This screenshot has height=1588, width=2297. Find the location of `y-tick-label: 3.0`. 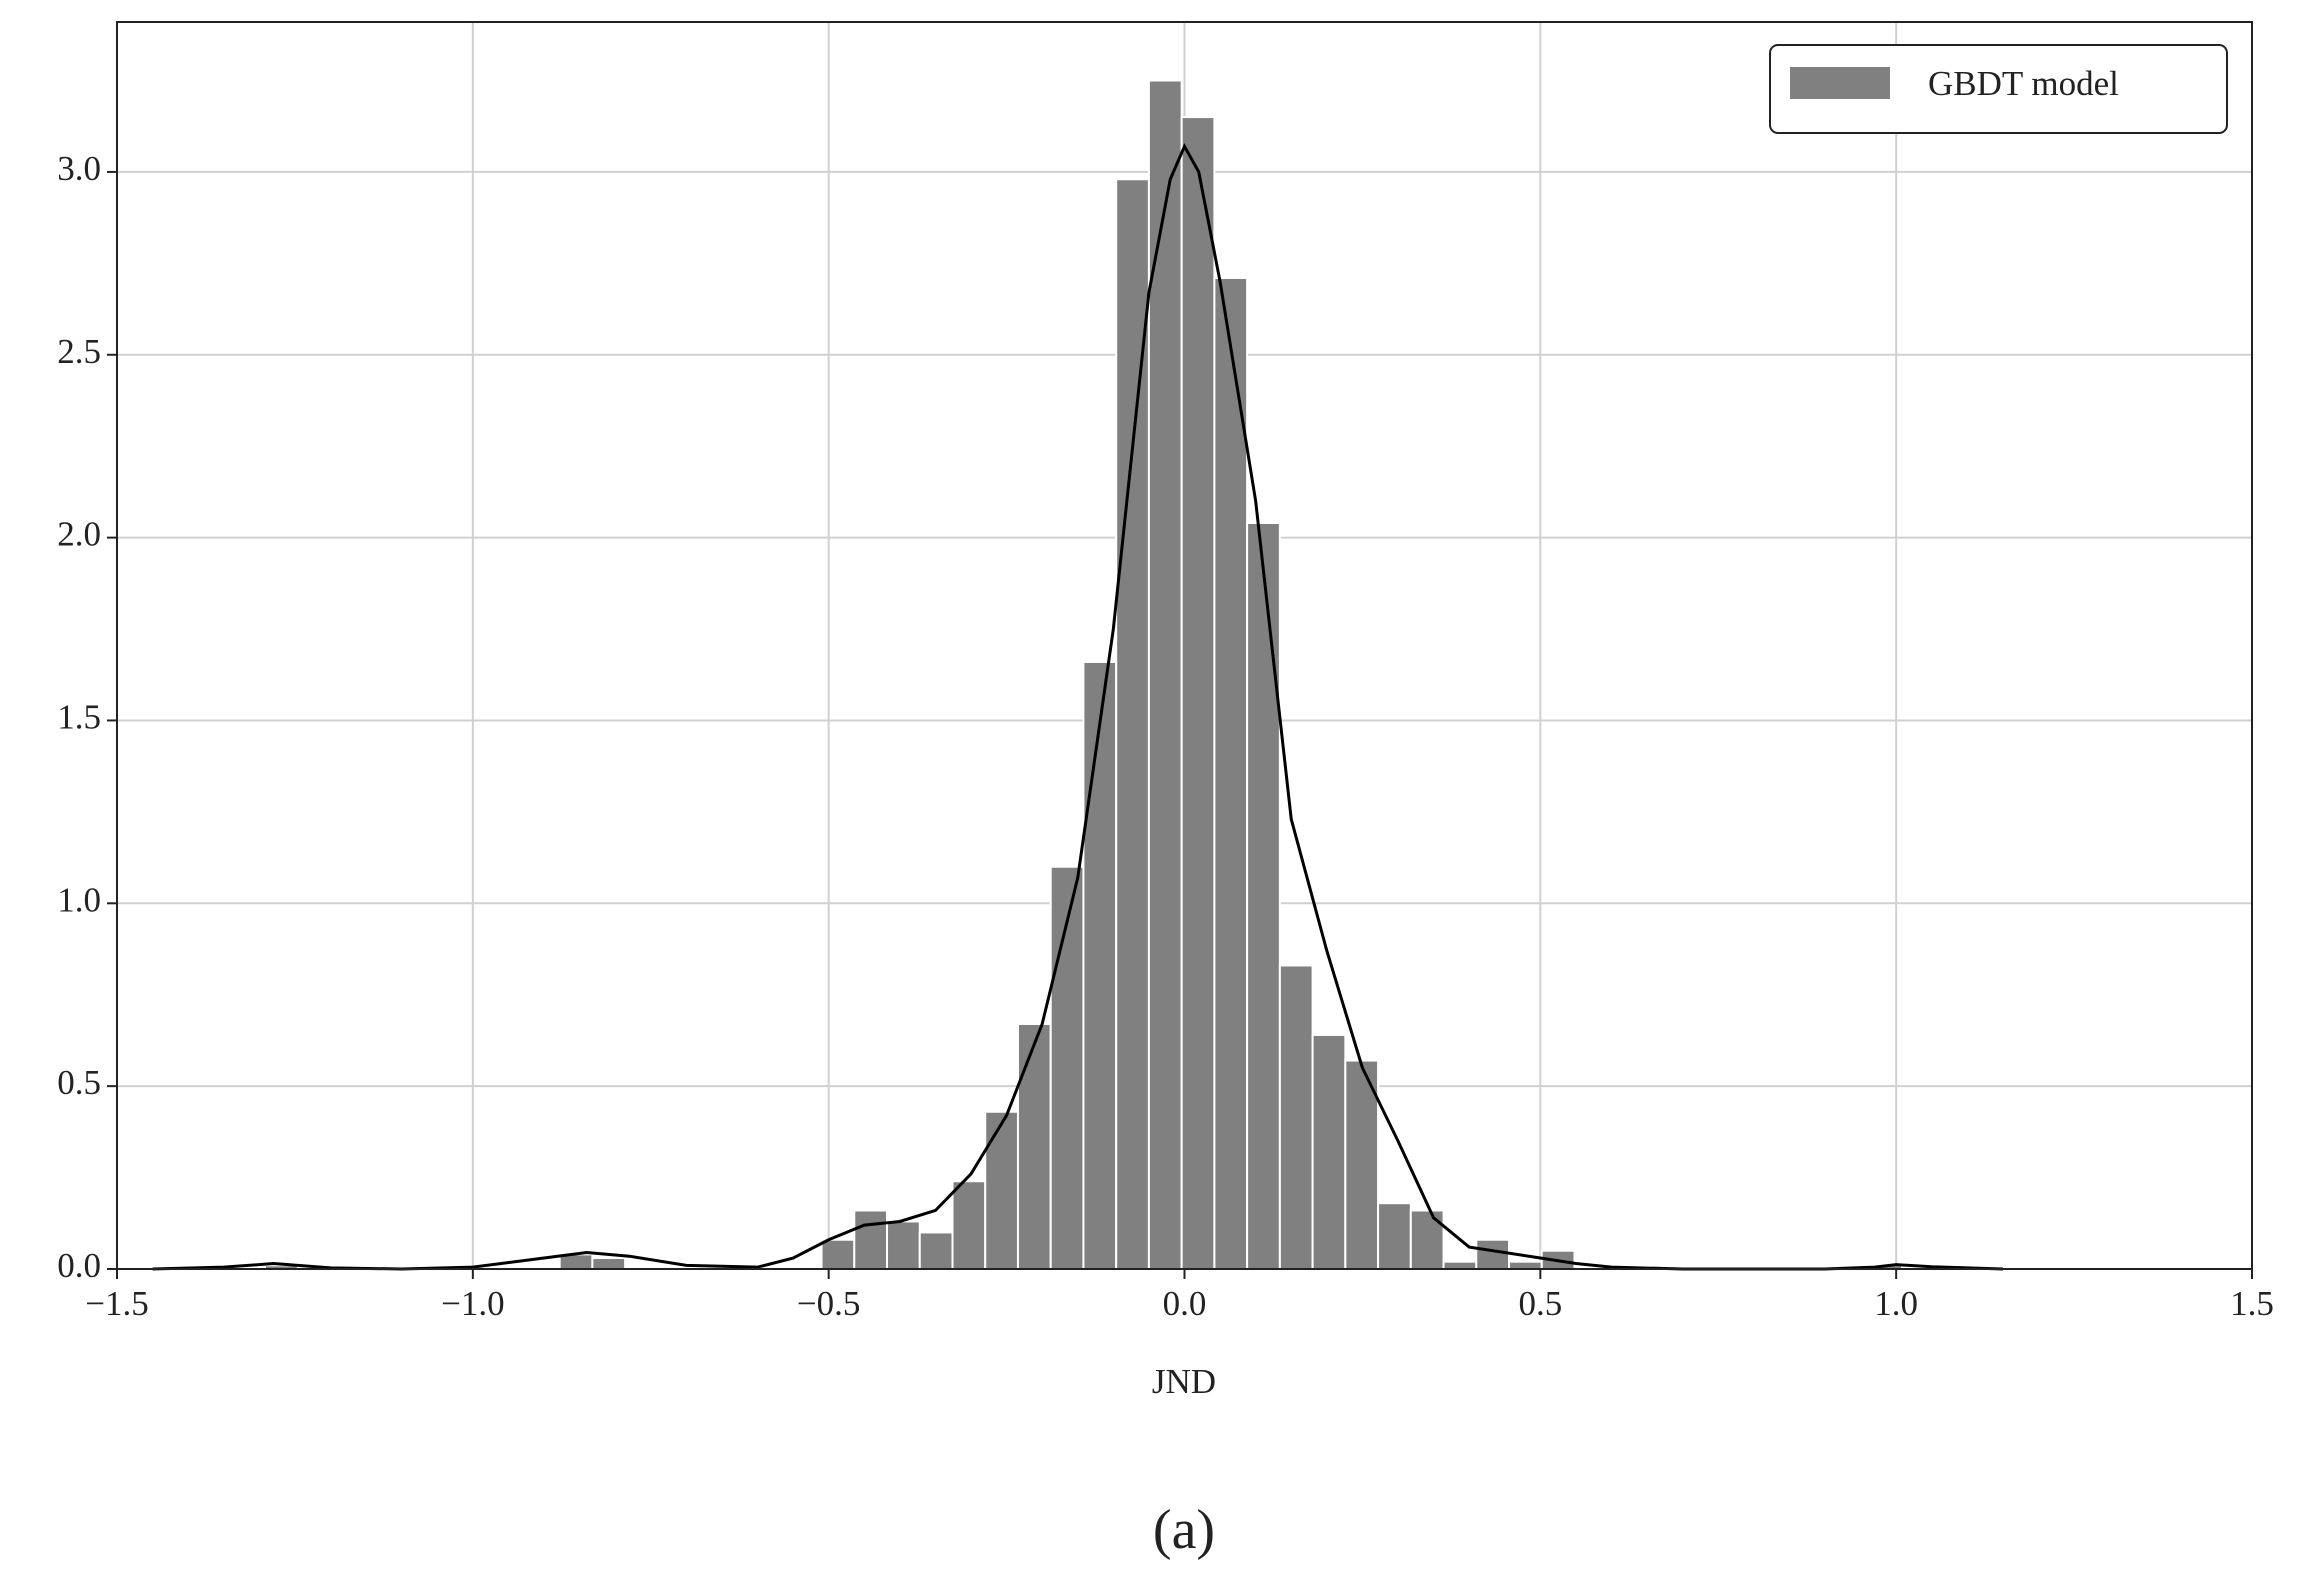

y-tick-label: 3.0 is located at coordinates (79, 168).